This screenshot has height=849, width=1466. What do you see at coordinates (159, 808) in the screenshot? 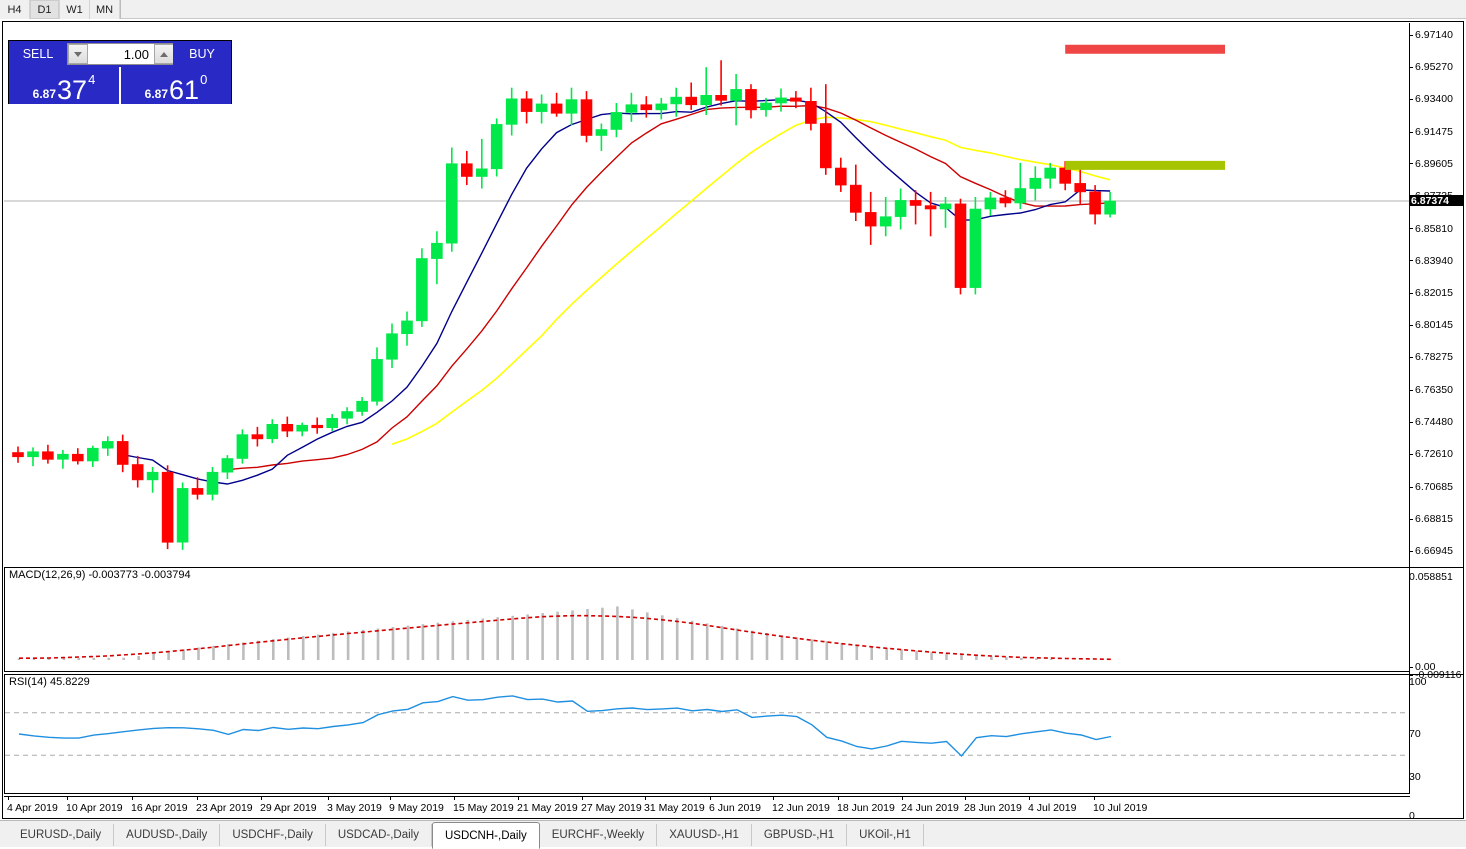
I see `date-axis-label: 16 Apr 2019` at bounding box center [159, 808].